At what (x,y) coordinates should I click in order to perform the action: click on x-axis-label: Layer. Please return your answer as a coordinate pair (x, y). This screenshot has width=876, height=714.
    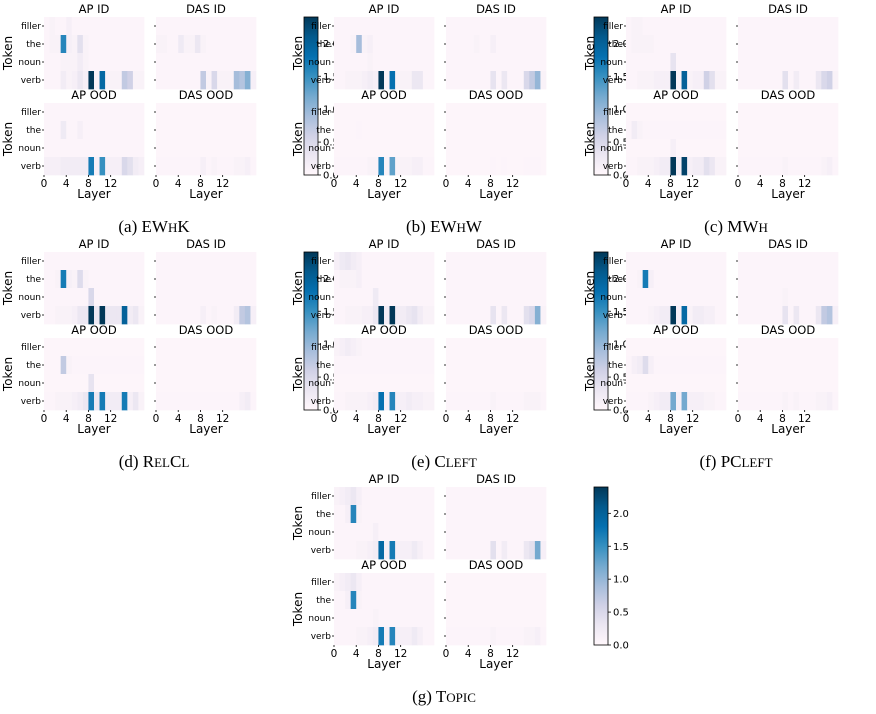
    Looking at the image, I should click on (496, 429).